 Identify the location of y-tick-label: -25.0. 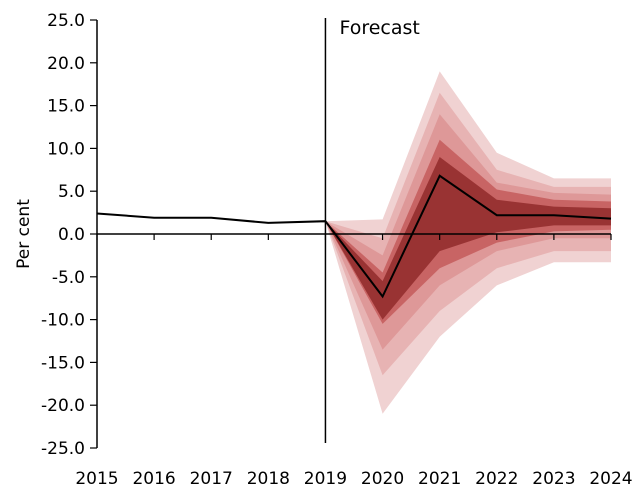
(63, 449).